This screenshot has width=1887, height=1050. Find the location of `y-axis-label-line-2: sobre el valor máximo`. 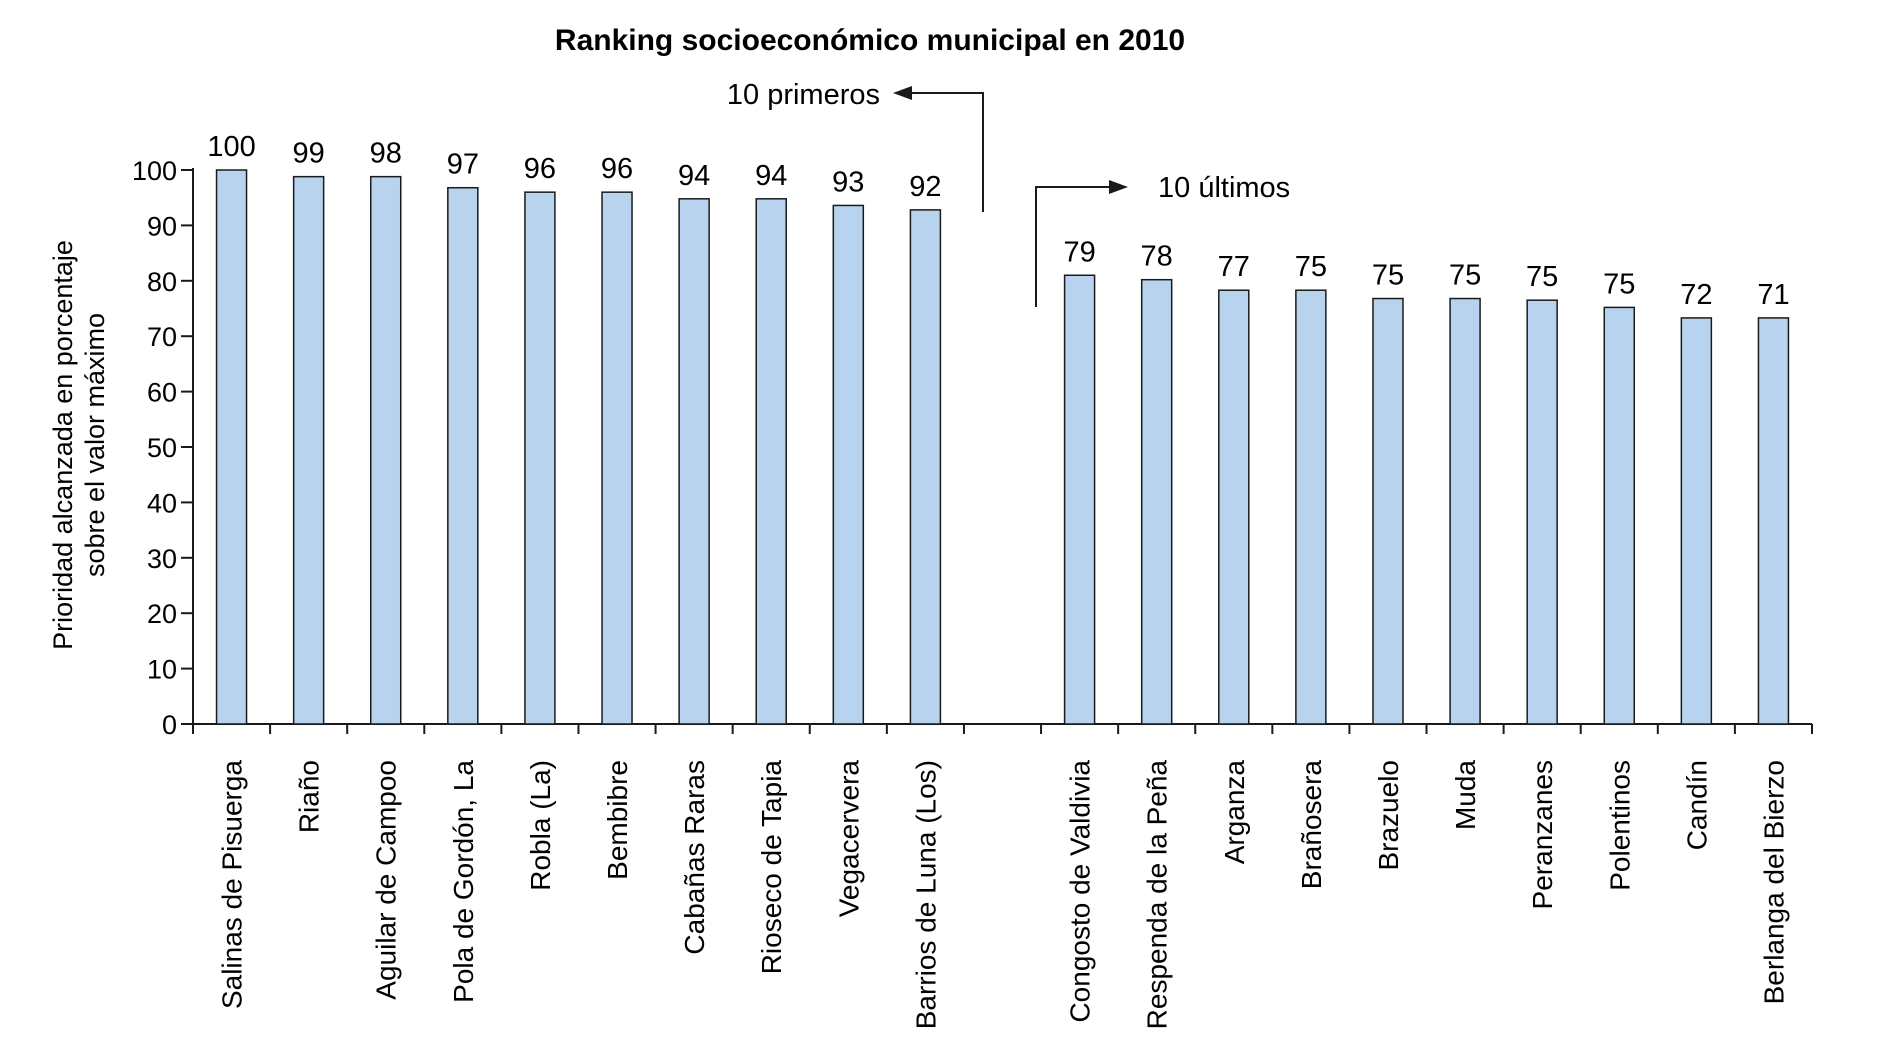

y-axis-label-line-2: sobre el valor máximo is located at coordinates (95, 445).